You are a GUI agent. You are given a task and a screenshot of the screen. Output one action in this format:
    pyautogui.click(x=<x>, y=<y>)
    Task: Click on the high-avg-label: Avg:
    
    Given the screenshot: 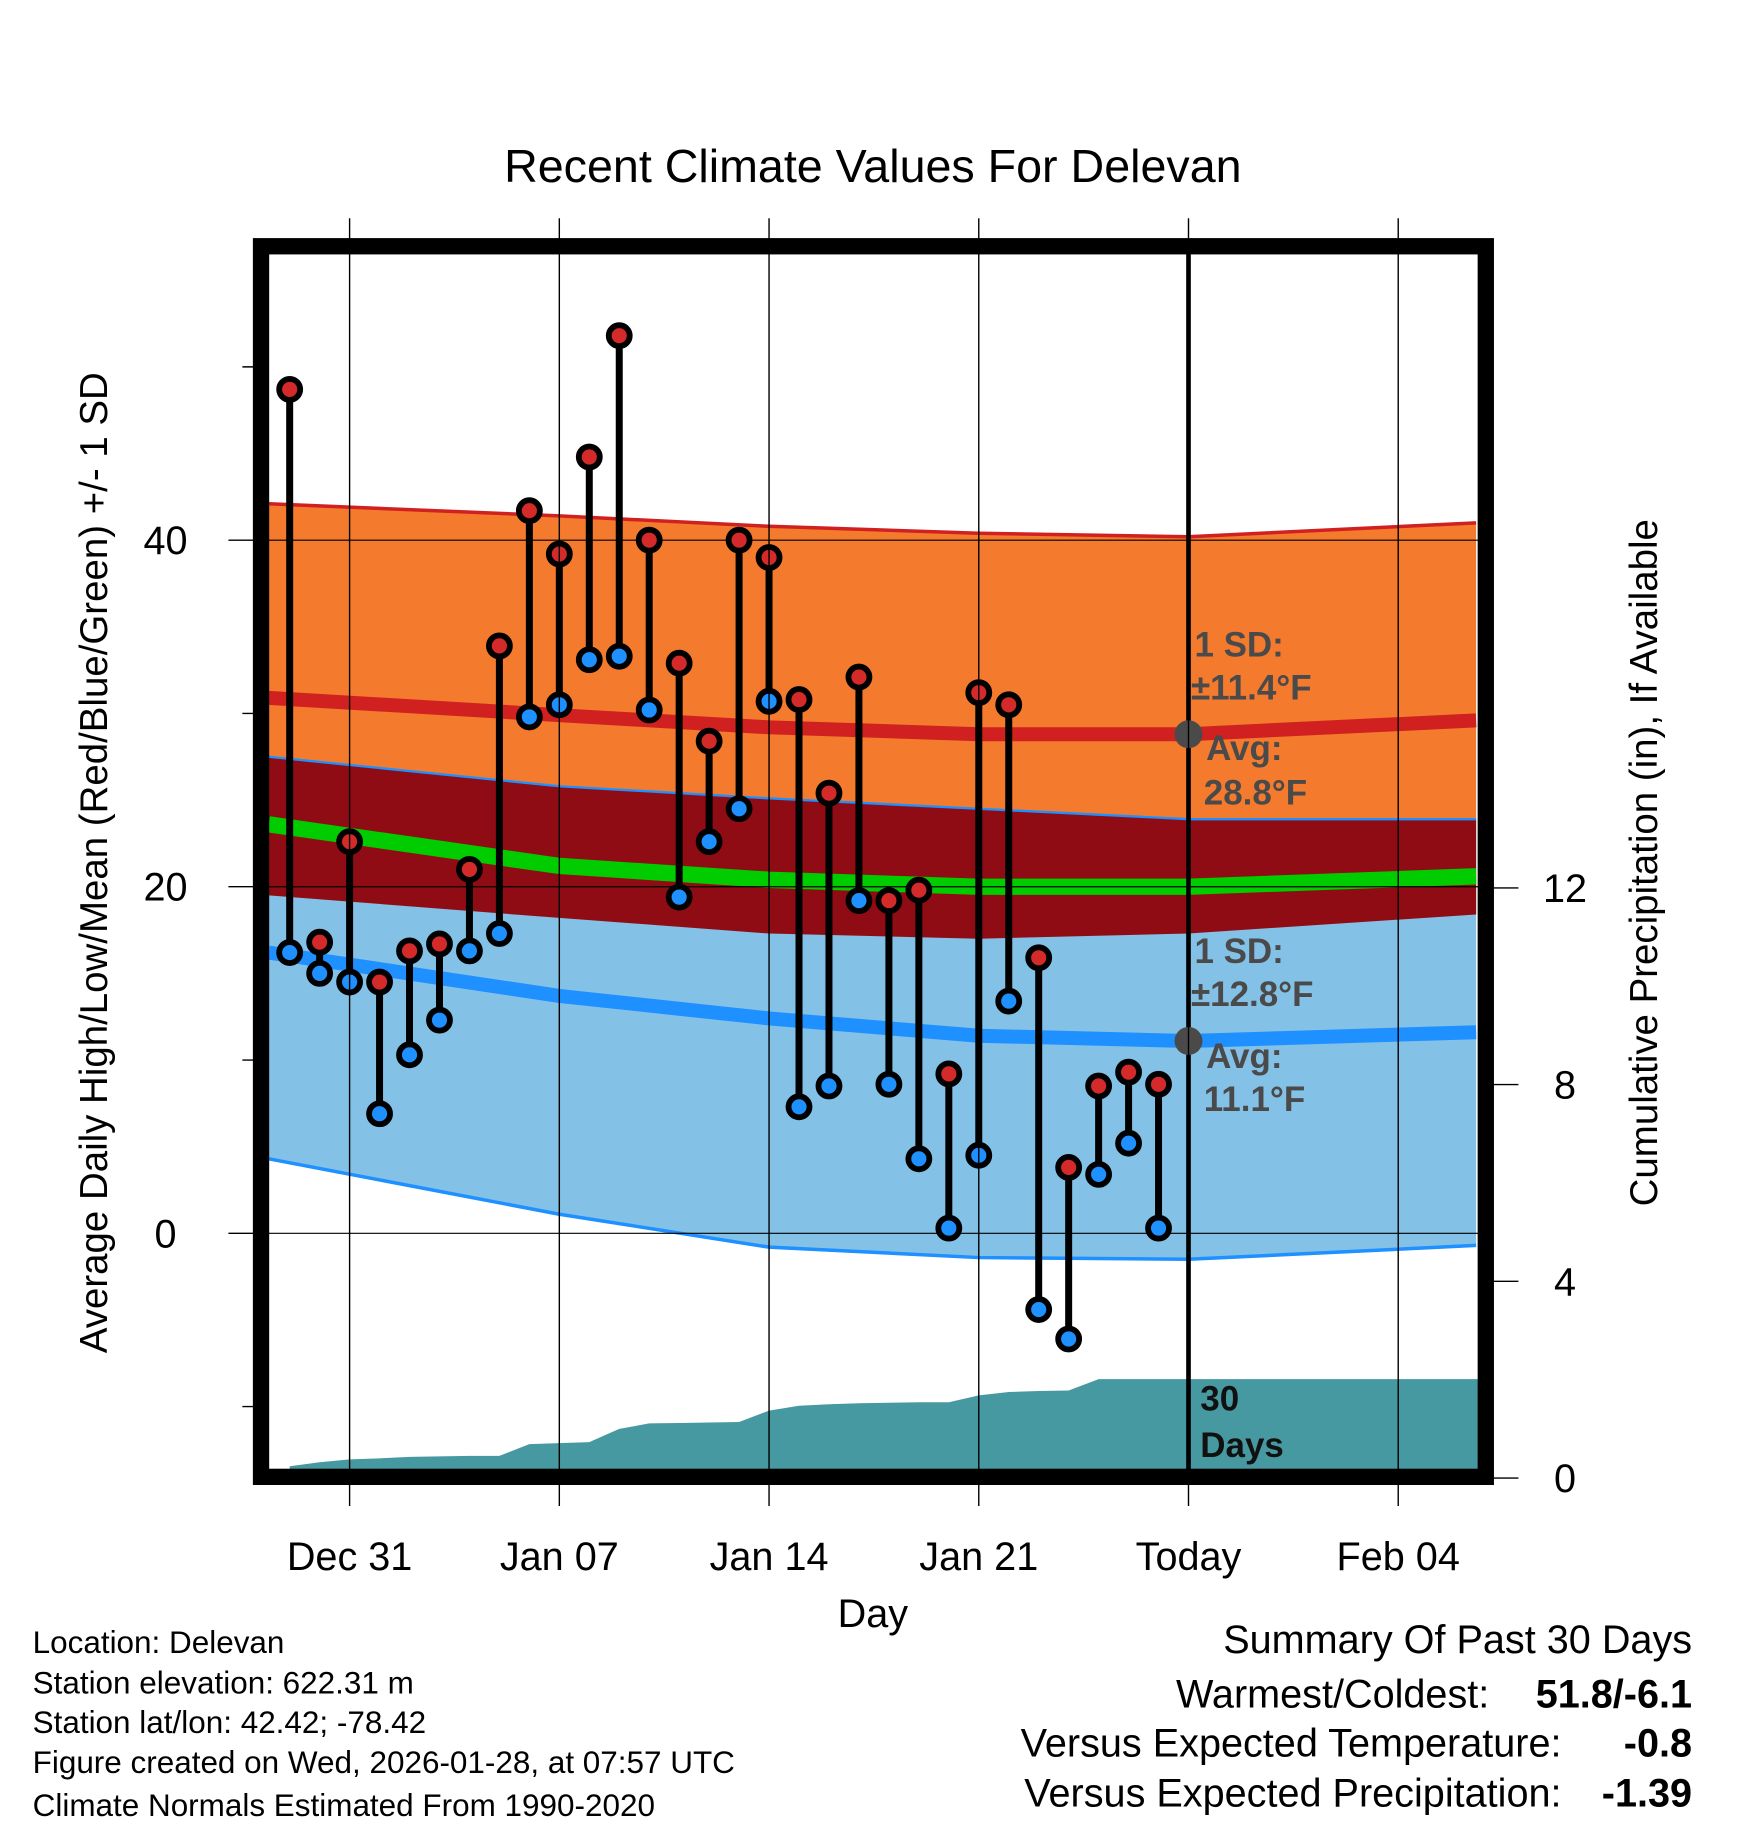 What is the action you would take?
    pyautogui.click(x=1244, y=748)
    